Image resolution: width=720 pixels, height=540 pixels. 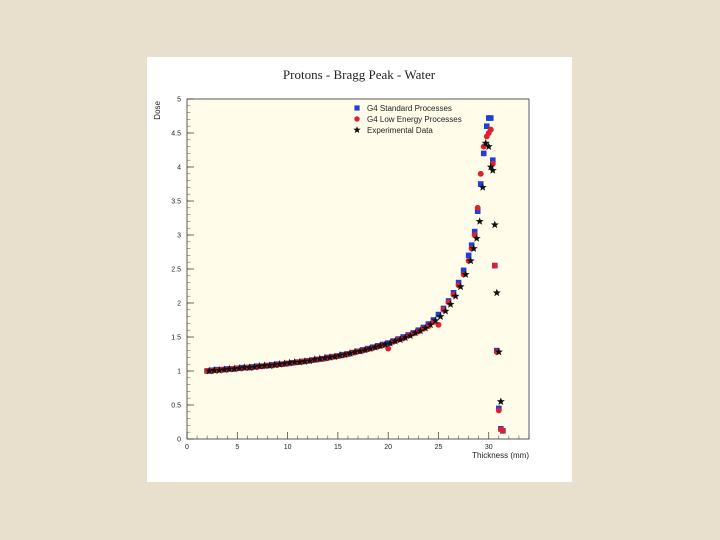 What do you see at coordinates (409, 108) in the screenshot?
I see `legend-label: G4 Standard Processes` at bounding box center [409, 108].